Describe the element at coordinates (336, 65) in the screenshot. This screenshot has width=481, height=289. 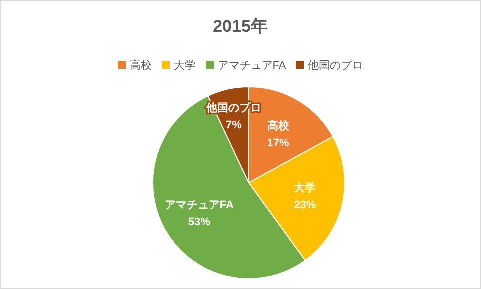
I see `legend-label: 他国のプロ` at that location.